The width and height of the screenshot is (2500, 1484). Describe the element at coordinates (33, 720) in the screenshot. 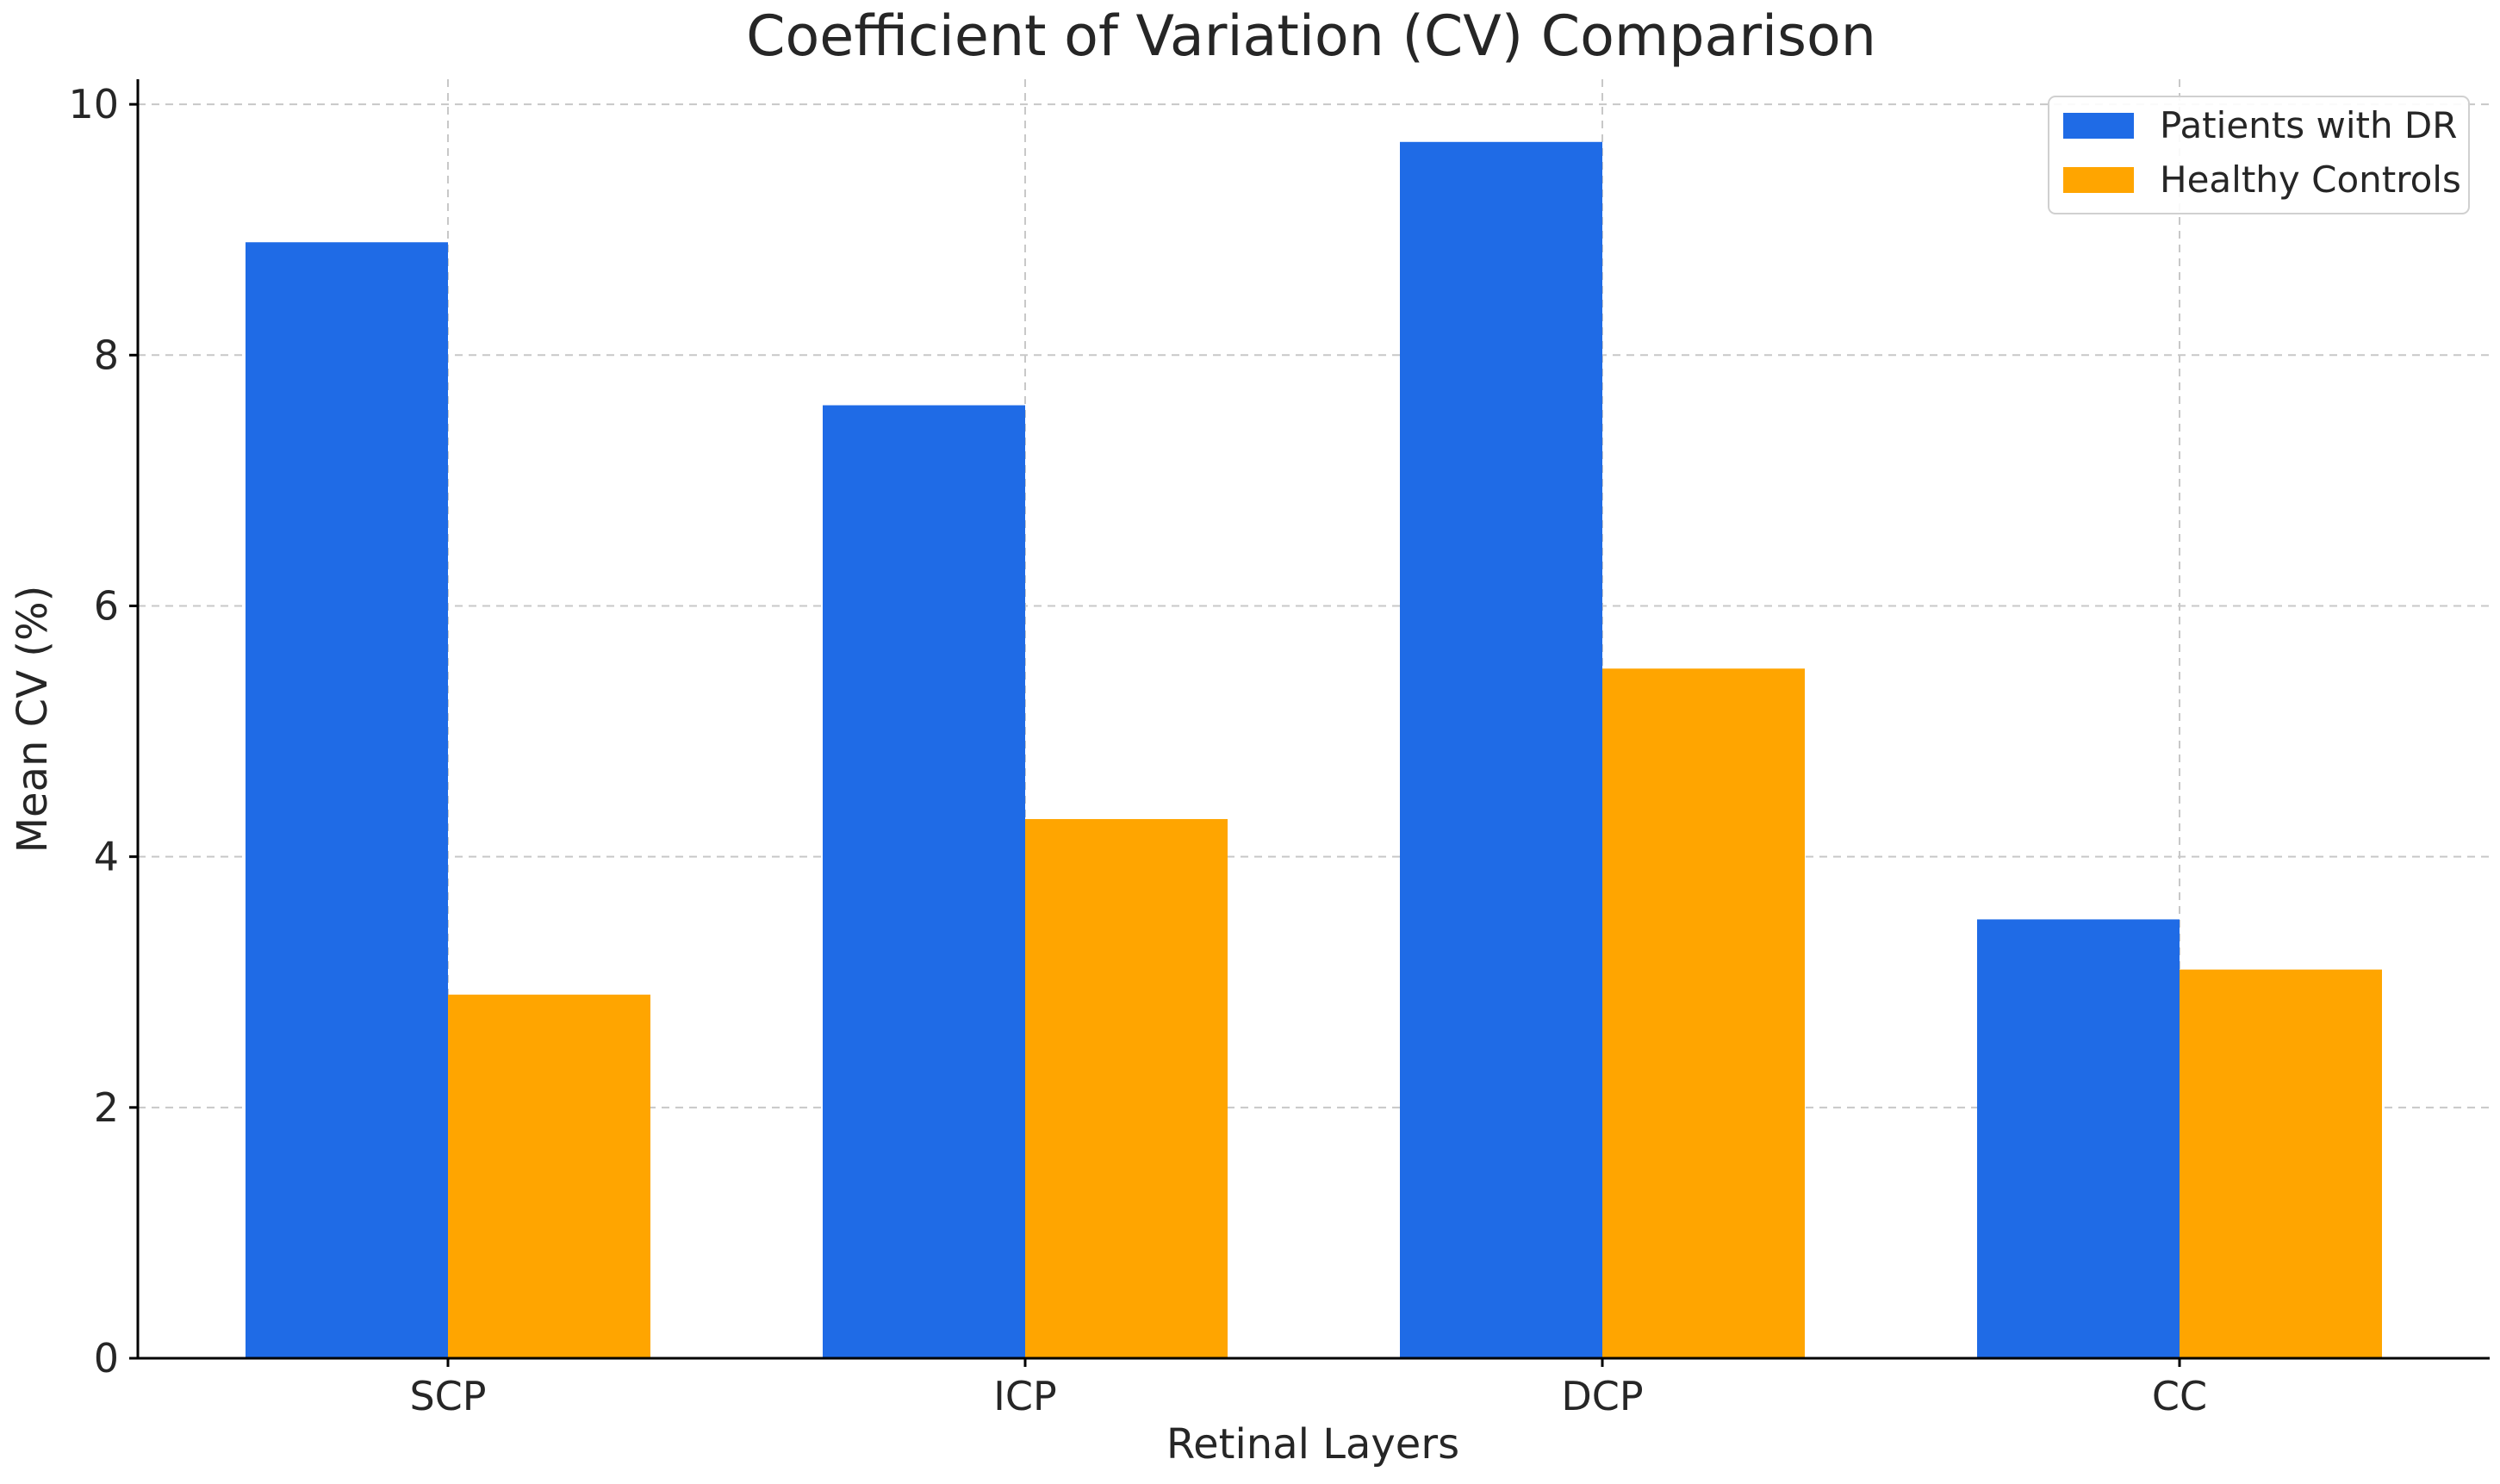

I see `y-axis-label: Mean CV (%)` at that location.